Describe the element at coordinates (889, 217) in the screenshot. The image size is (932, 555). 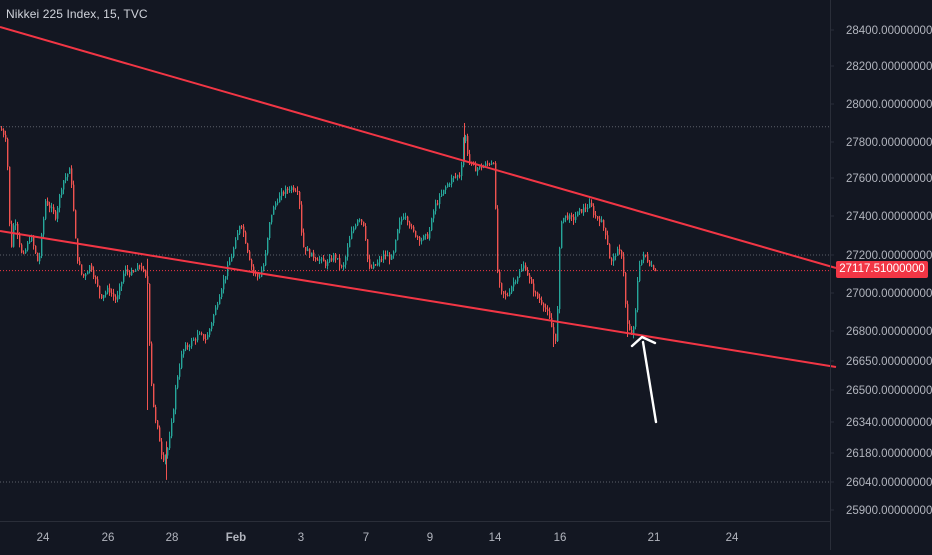
I see `price-tick-label: 27400.00000000` at that location.